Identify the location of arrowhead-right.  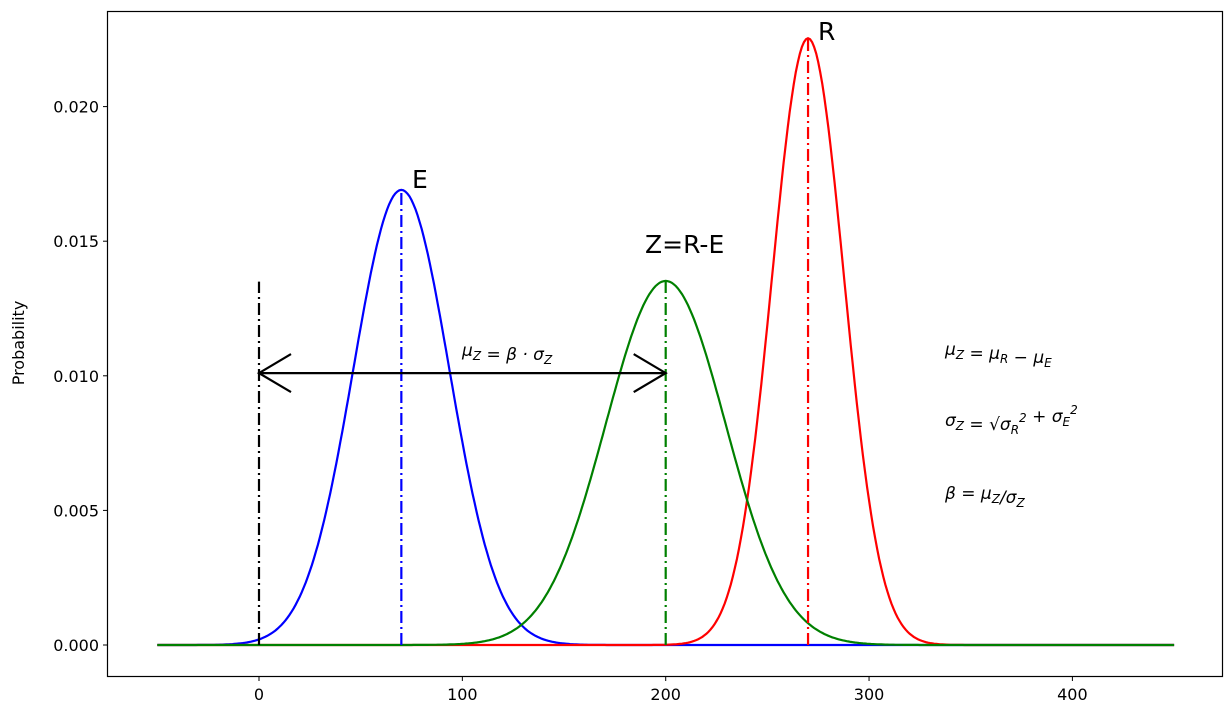
(650, 373).